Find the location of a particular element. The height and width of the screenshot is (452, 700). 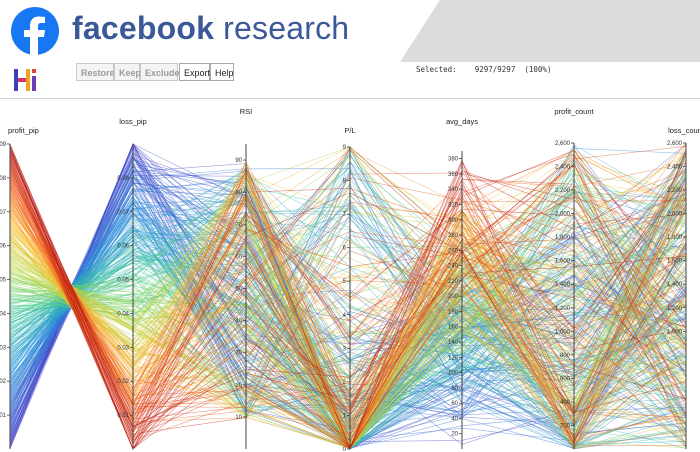

axis-loss-pip: loss_pip 0.08 0.07 0.06 0.05 0.04 0.03 0.02 0.01 is located at coordinates (132, 283).